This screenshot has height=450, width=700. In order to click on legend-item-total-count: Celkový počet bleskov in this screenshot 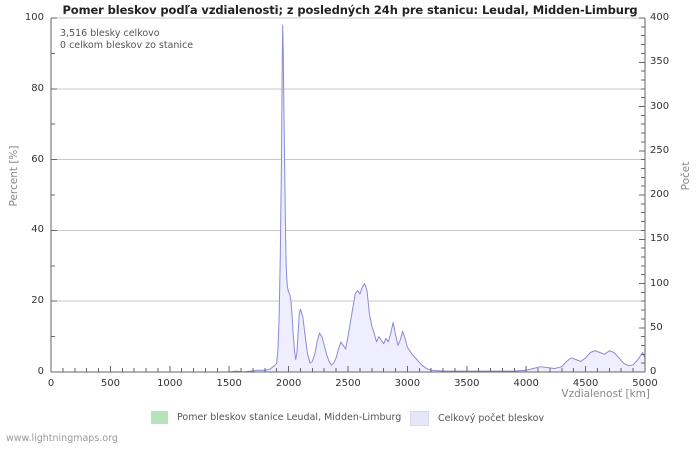, I will do `click(477, 418)`.